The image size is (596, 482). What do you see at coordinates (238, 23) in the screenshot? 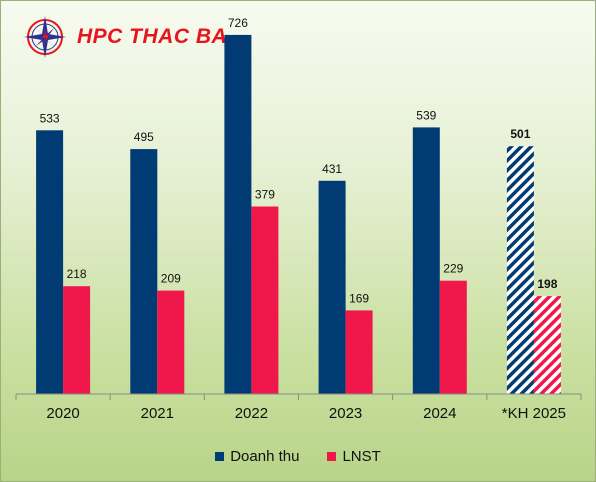
I see `value-label-doanh-thu-2022: 726` at bounding box center [238, 23].